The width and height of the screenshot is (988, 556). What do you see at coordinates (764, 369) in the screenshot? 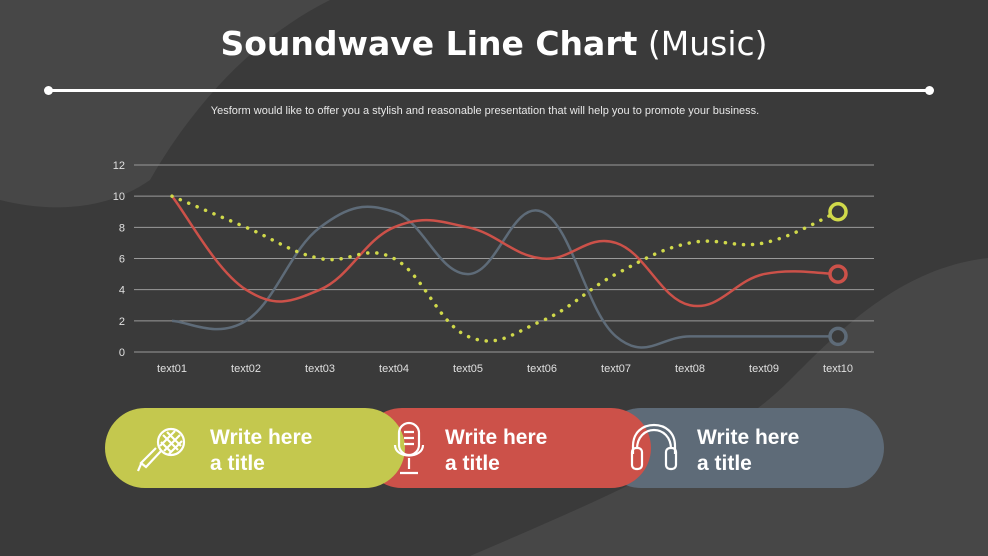
I see `x-tick-label: text09` at bounding box center [764, 369].